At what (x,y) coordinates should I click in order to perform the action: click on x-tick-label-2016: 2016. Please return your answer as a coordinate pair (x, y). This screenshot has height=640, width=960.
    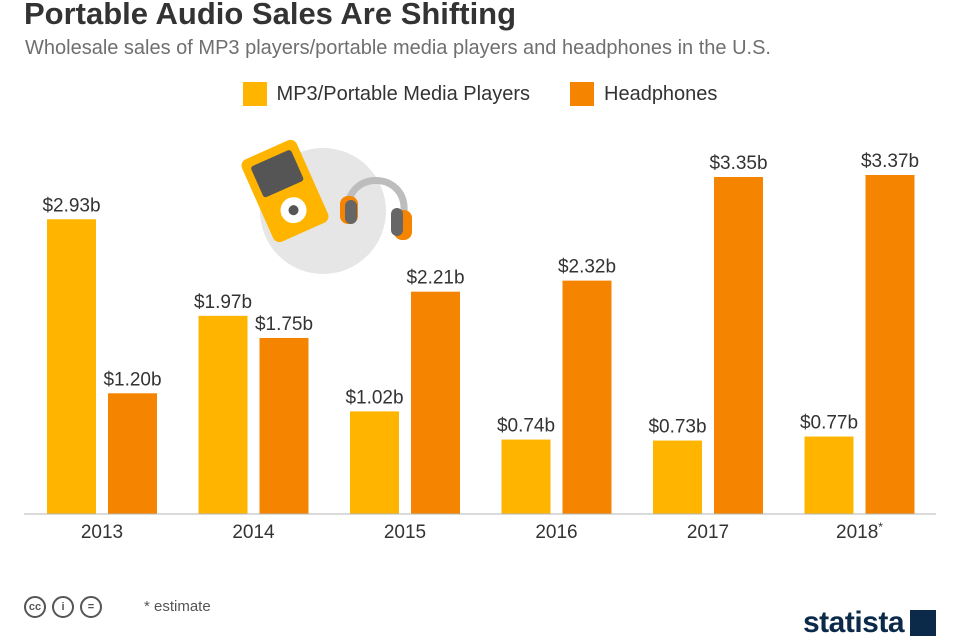
    Looking at the image, I should click on (556, 532).